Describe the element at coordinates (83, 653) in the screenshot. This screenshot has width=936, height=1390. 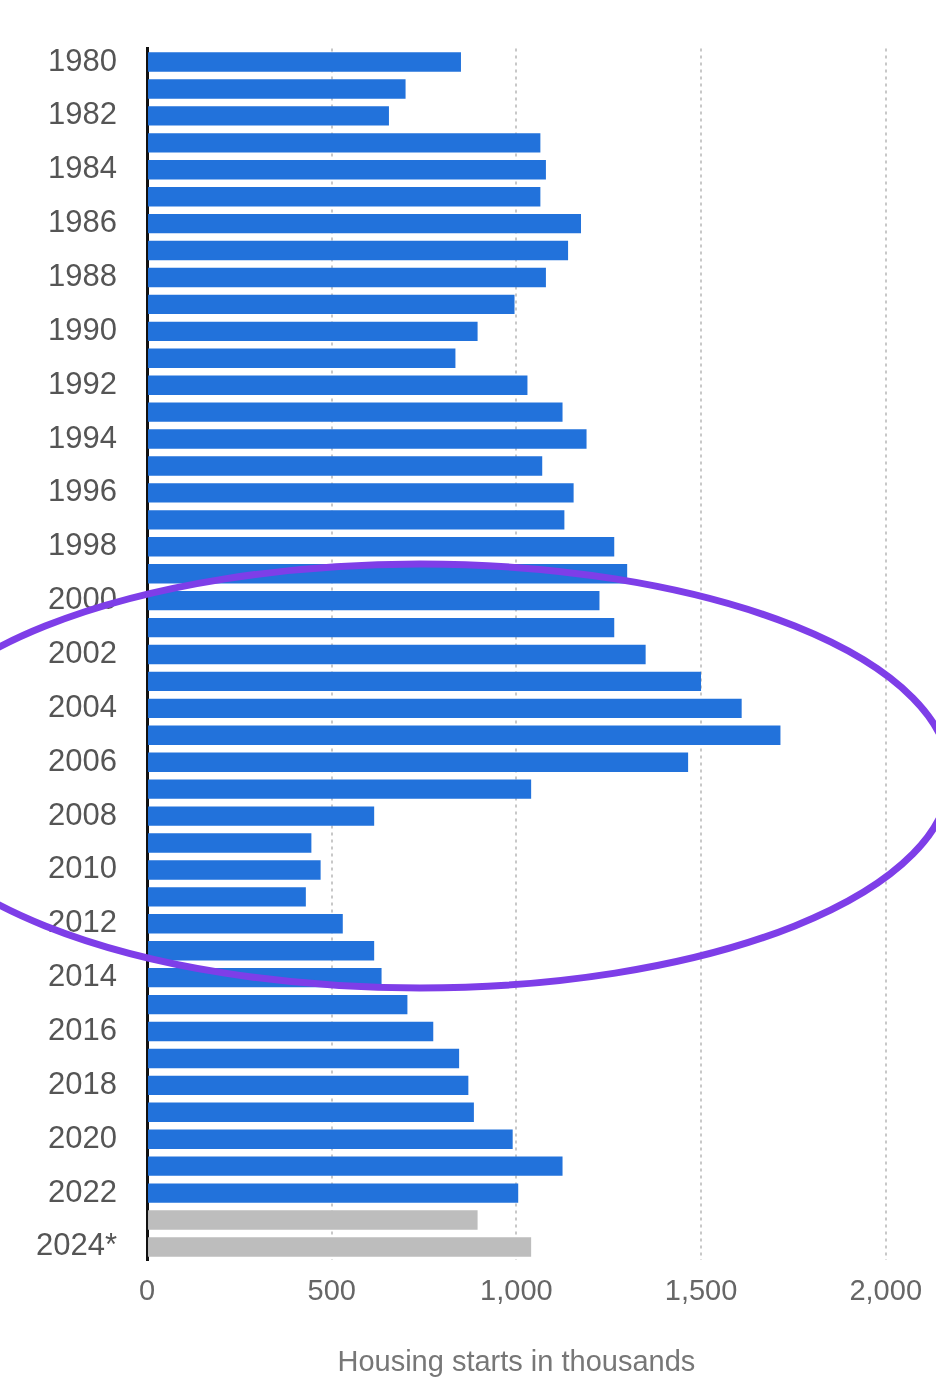
I see `y-tick-label: 2002` at that location.